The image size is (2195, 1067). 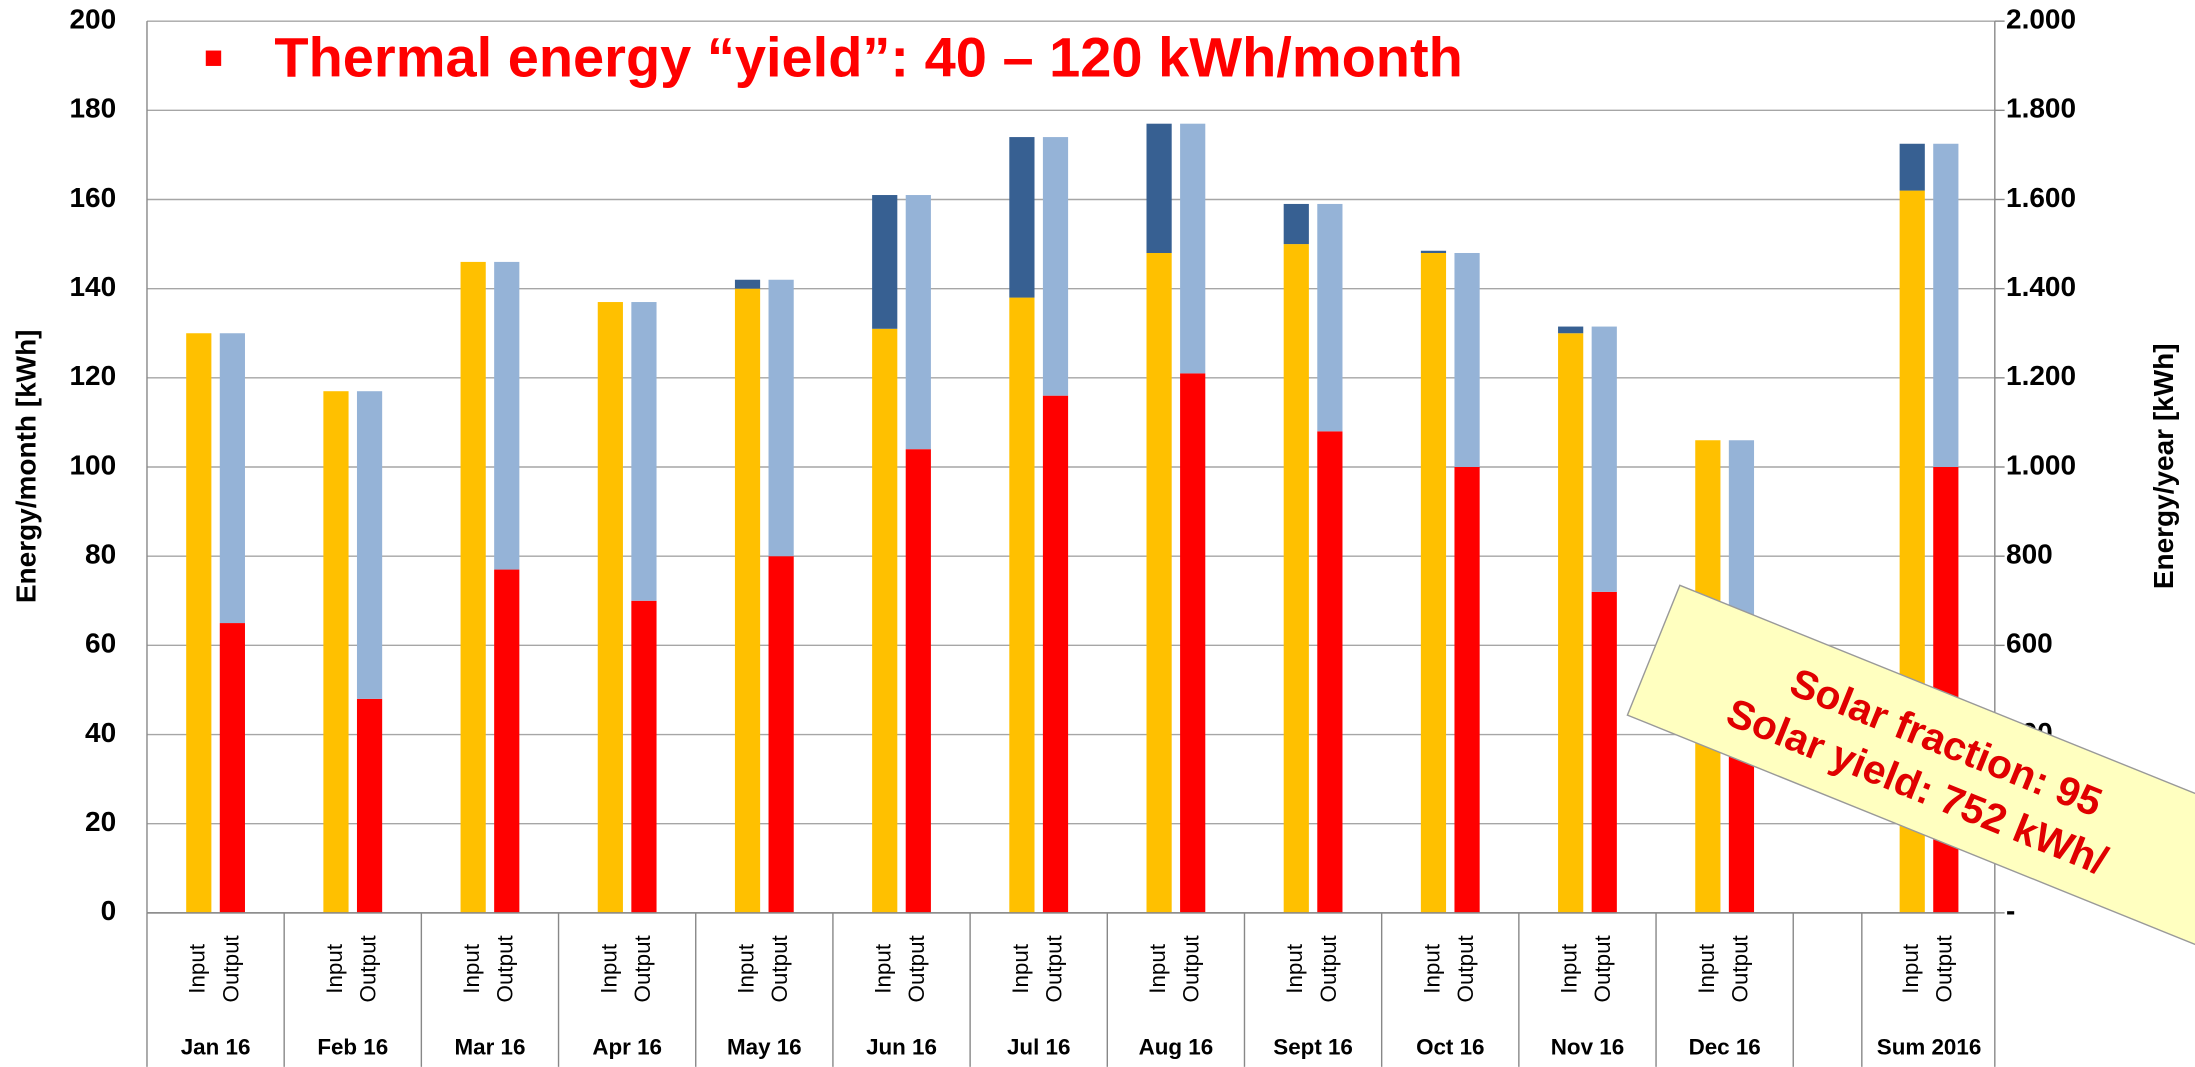 I want to click on y2-tick-label: 800, so click(x=2029, y=554).